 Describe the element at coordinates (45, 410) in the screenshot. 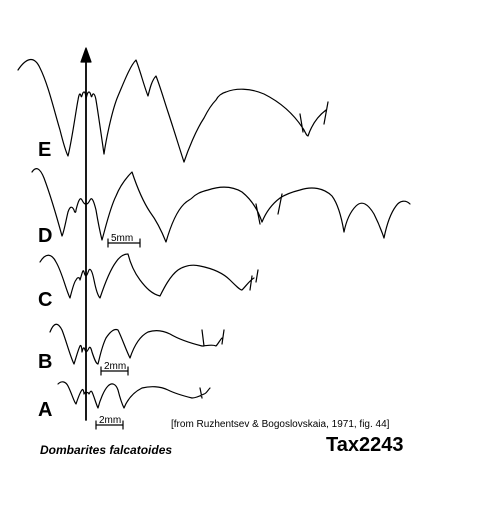

I see `stage-label-a: A` at that location.